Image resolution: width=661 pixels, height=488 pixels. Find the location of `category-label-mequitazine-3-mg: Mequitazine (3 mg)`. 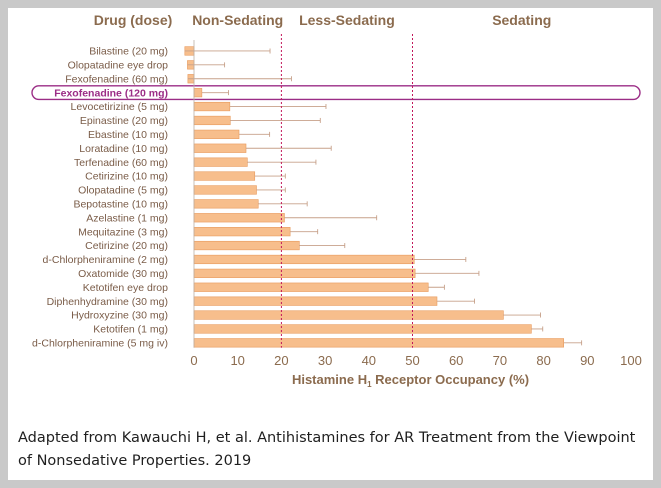

category-label-mequitazine-3-mg: Mequitazine (3 mg) is located at coordinates (123, 232).